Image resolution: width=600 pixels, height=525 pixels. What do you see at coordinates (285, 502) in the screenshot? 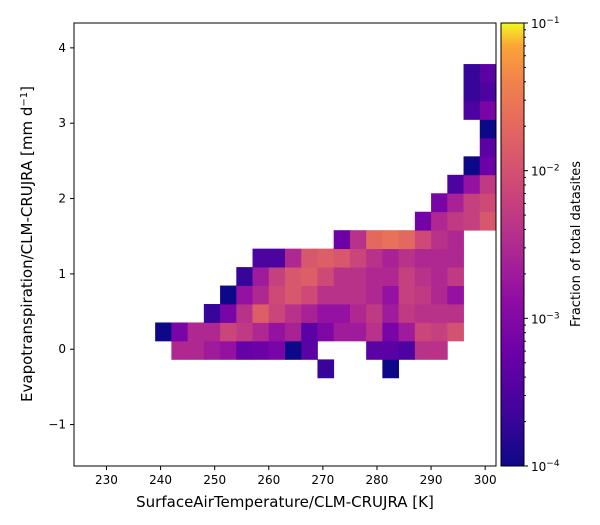
I see `x-axis-label: SurfaceAirTemperature/CLM-CRUJRA [K]` at bounding box center [285, 502].